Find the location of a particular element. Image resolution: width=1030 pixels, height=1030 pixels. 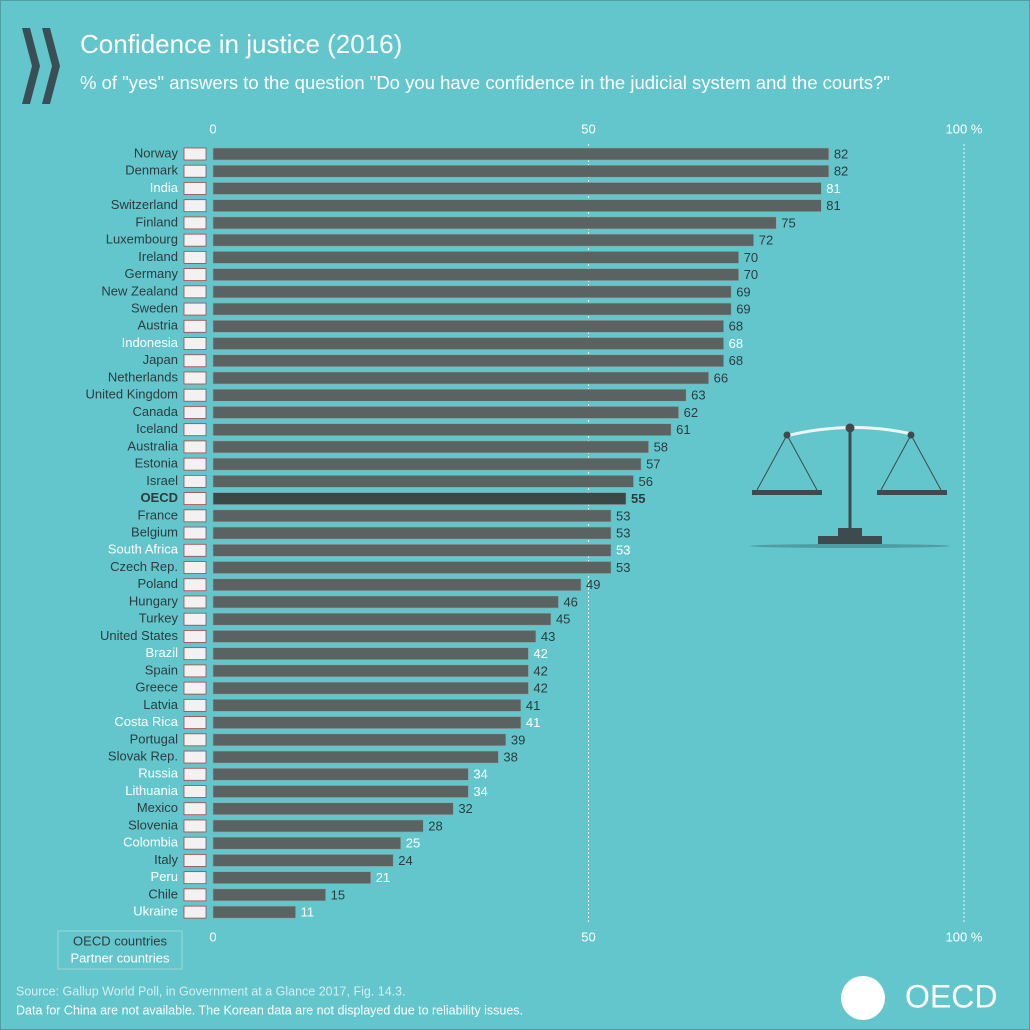

value-label: 49 is located at coordinates (593, 584).